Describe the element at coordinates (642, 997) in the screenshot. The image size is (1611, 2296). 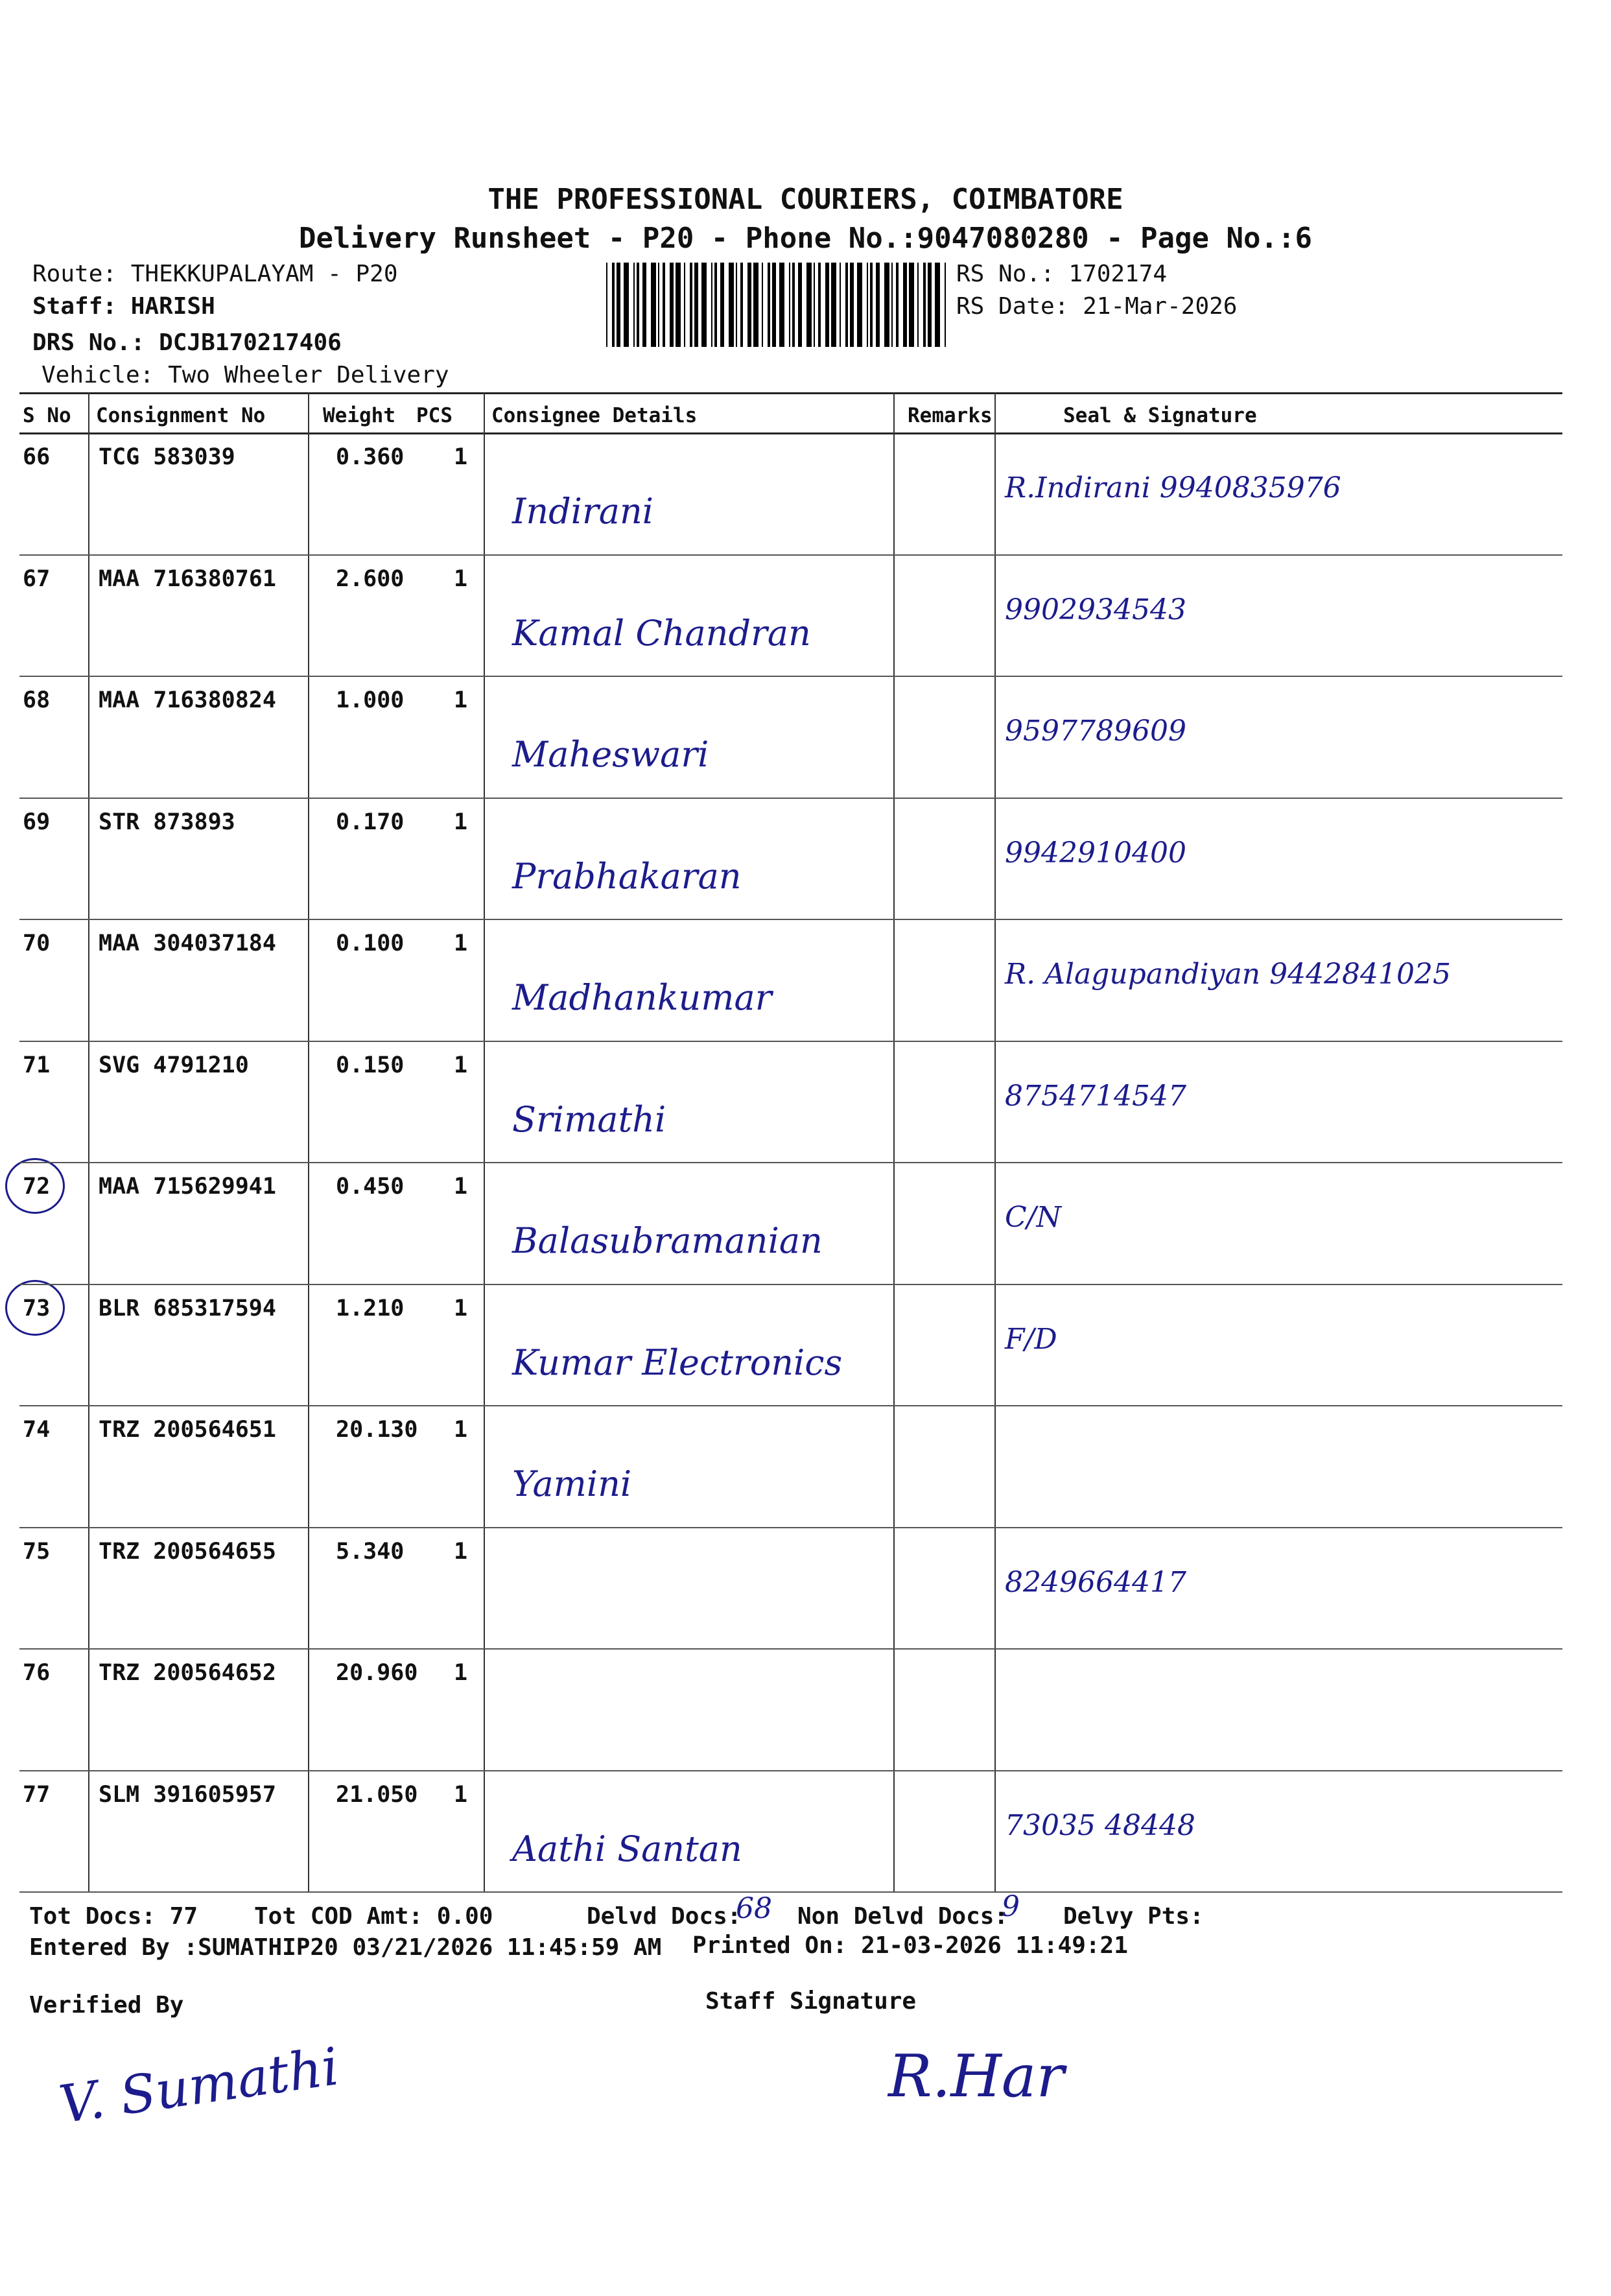
I see `row-consignee-handwritten: Madhankumar` at that location.